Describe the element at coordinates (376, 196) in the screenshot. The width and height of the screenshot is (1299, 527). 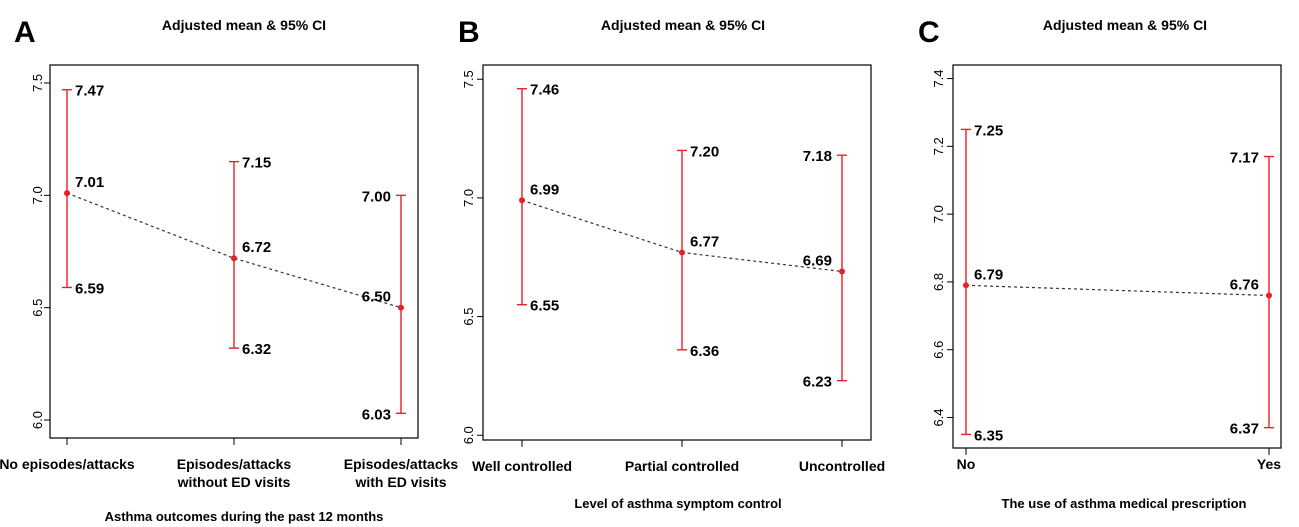
I see `upper-ci-label: 7.00` at that location.